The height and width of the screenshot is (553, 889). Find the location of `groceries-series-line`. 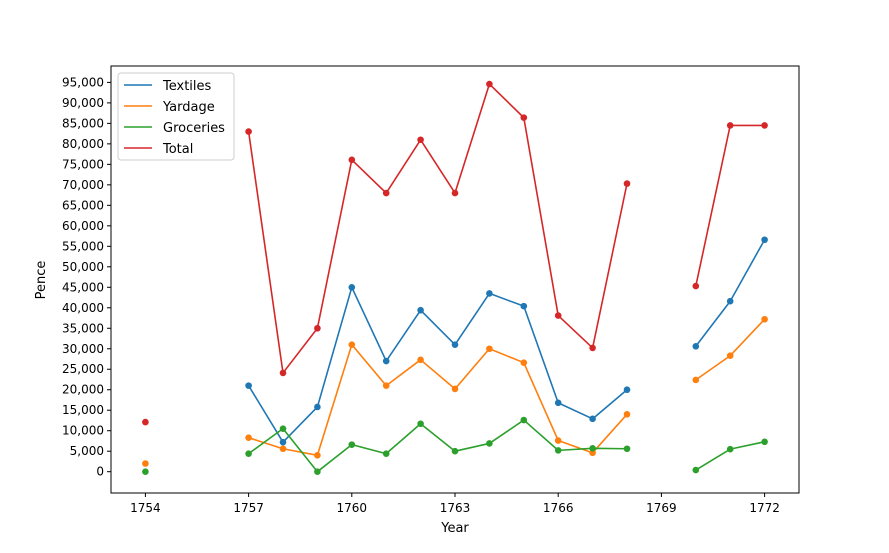

groceries-series-line is located at coordinates (438, 446).